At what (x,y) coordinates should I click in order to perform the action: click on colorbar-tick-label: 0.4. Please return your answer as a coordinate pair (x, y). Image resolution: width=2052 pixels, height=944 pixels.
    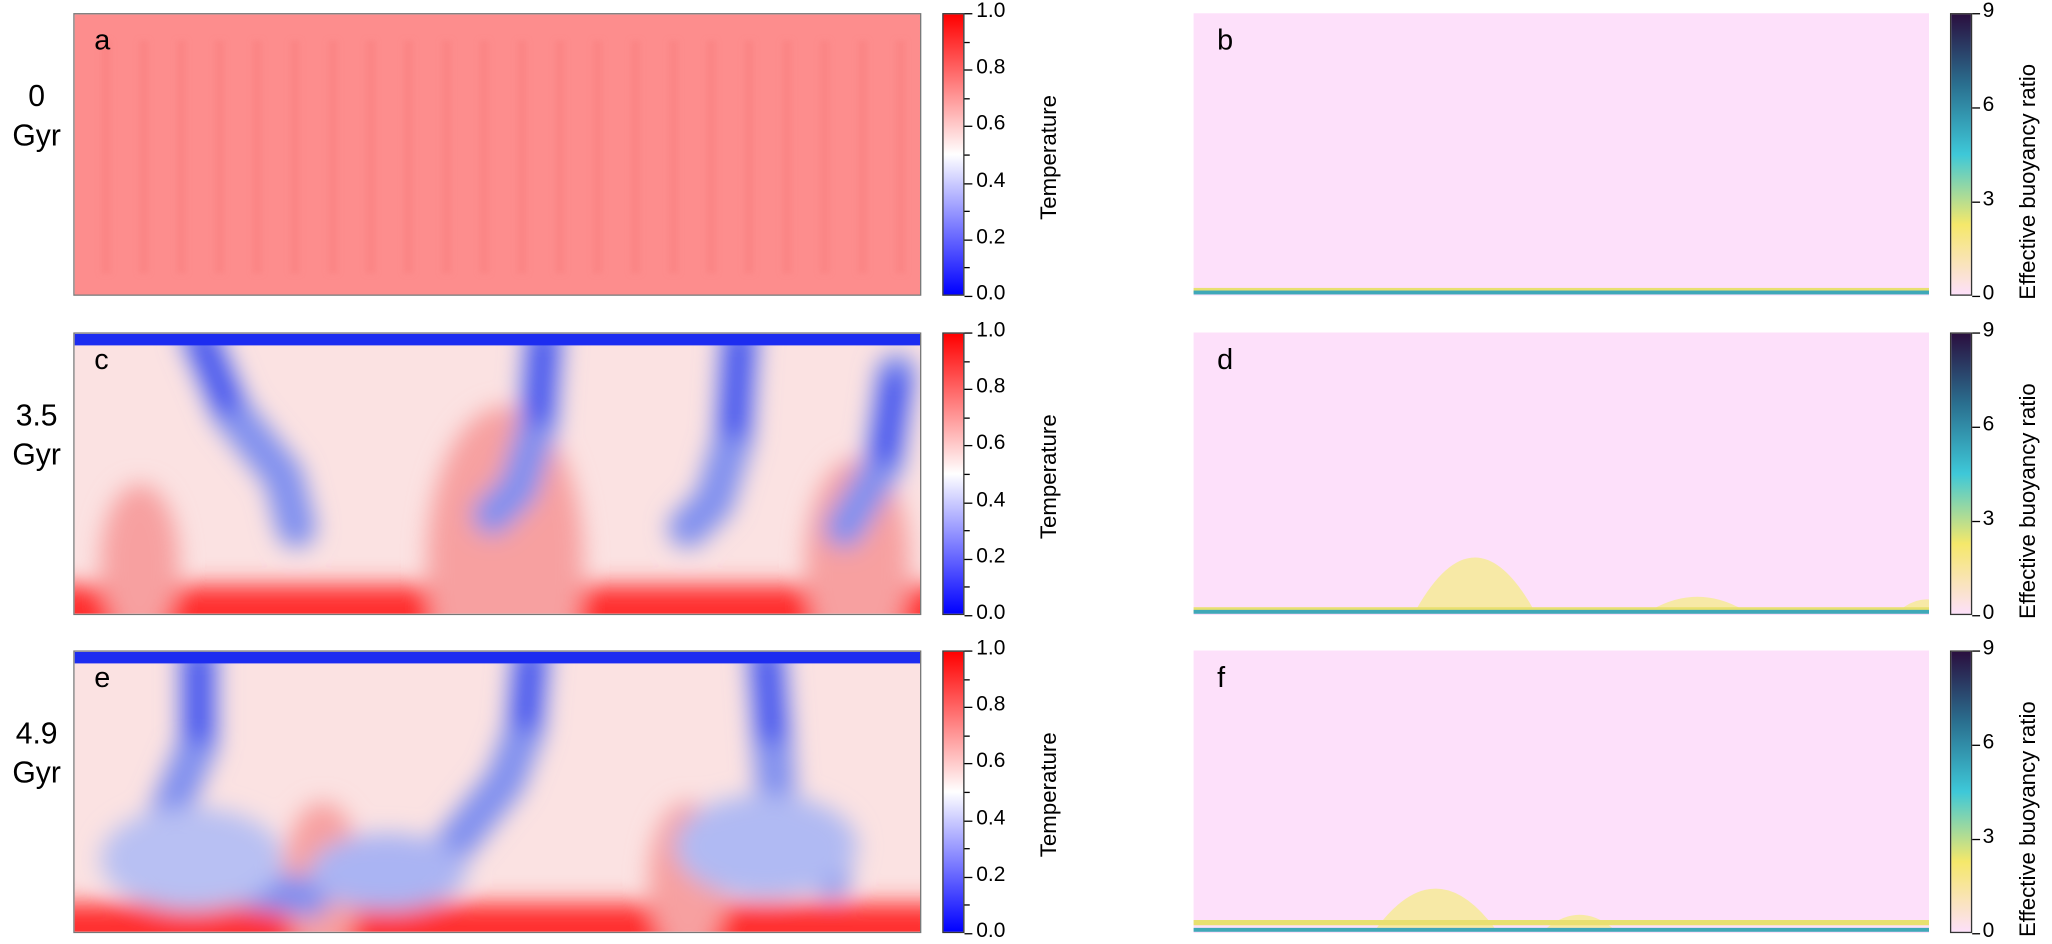
    Looking at the image, I should click on (991, 180).